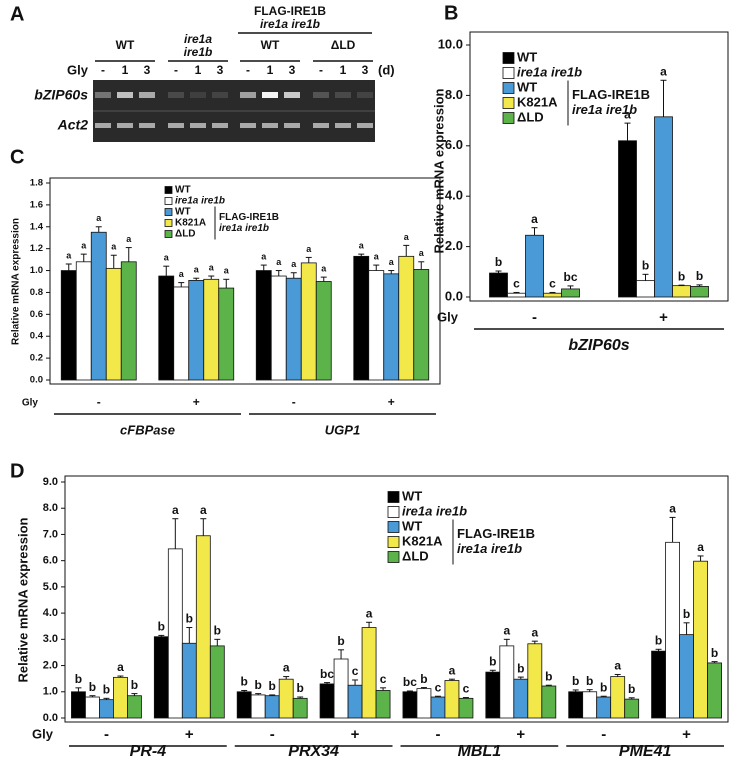 The image size is (735, 763). What do you see at coordinates (50, 534) in the screenshot?
I see `y-tick-label: 7.0` at bounding box center [50, 534].